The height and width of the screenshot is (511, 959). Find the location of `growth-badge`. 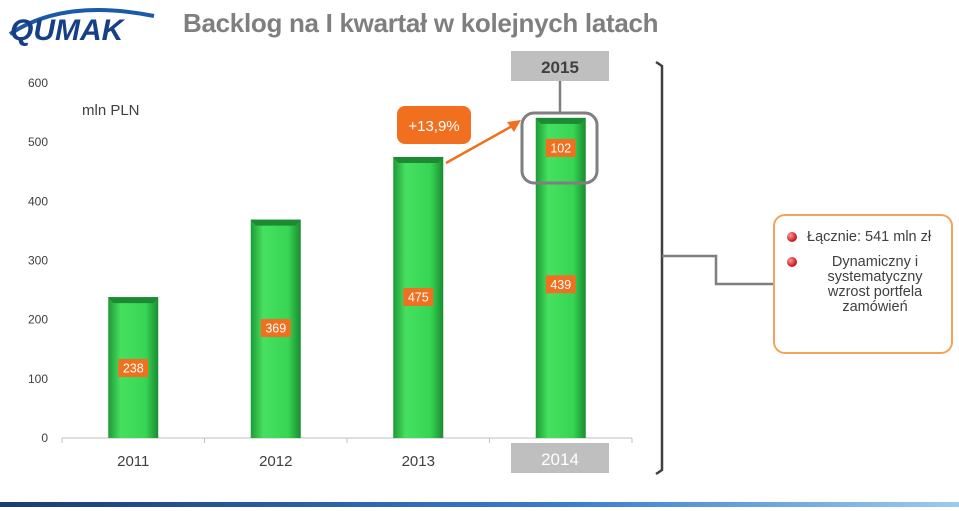

growth-badge is located at coordinates (434, 125).